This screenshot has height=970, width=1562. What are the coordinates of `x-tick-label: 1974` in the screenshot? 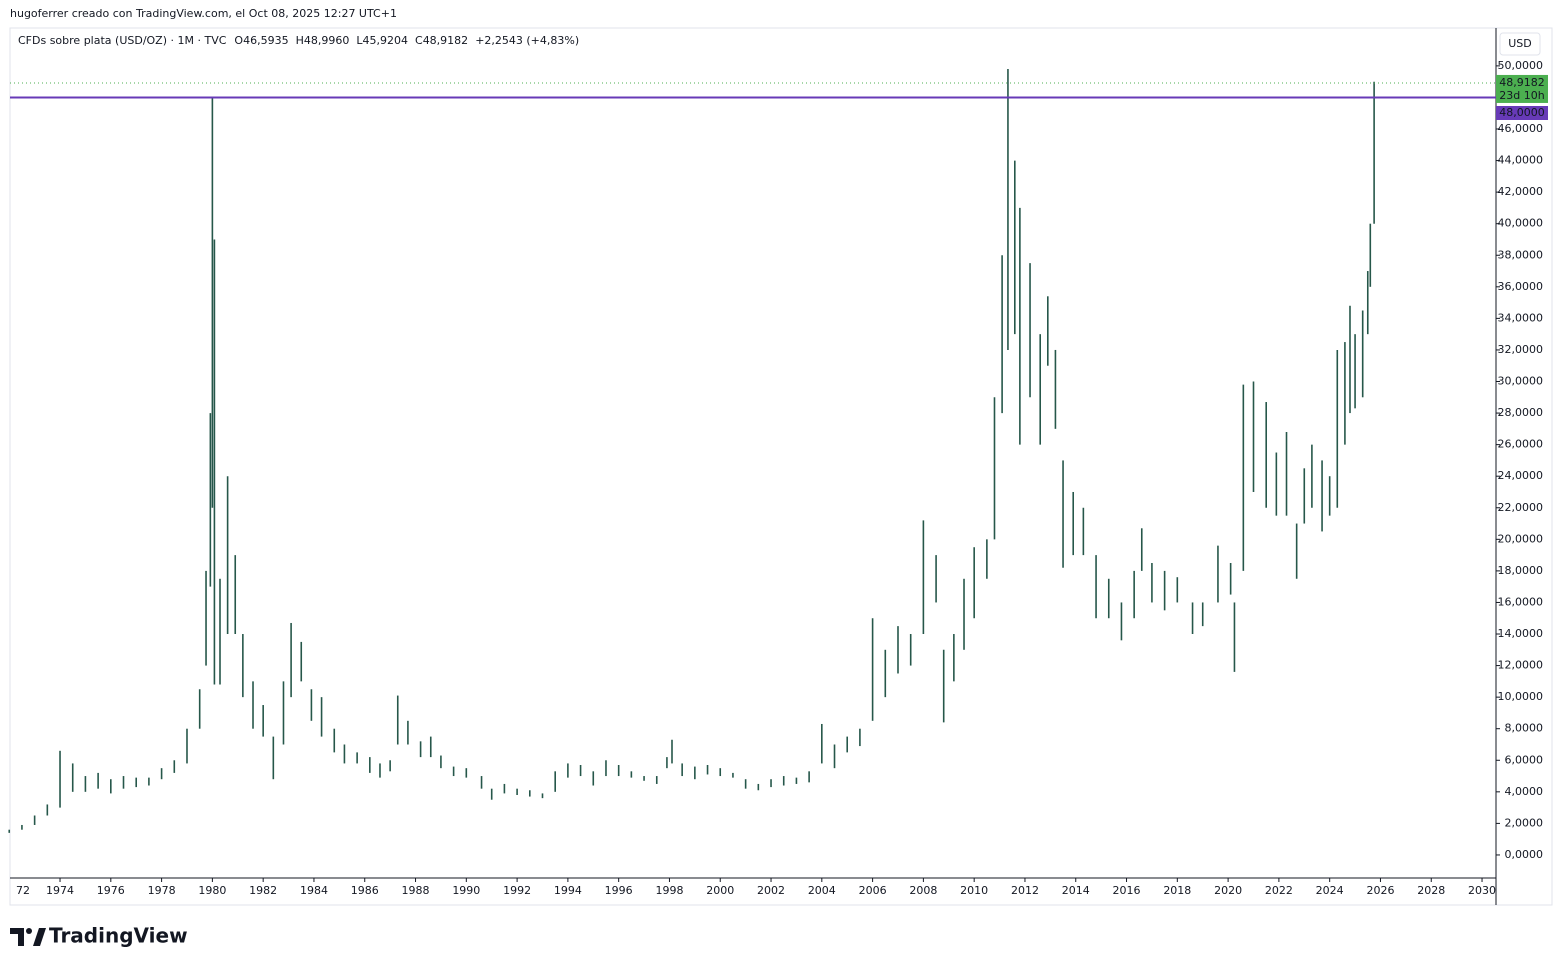 It's located at (60, 890).